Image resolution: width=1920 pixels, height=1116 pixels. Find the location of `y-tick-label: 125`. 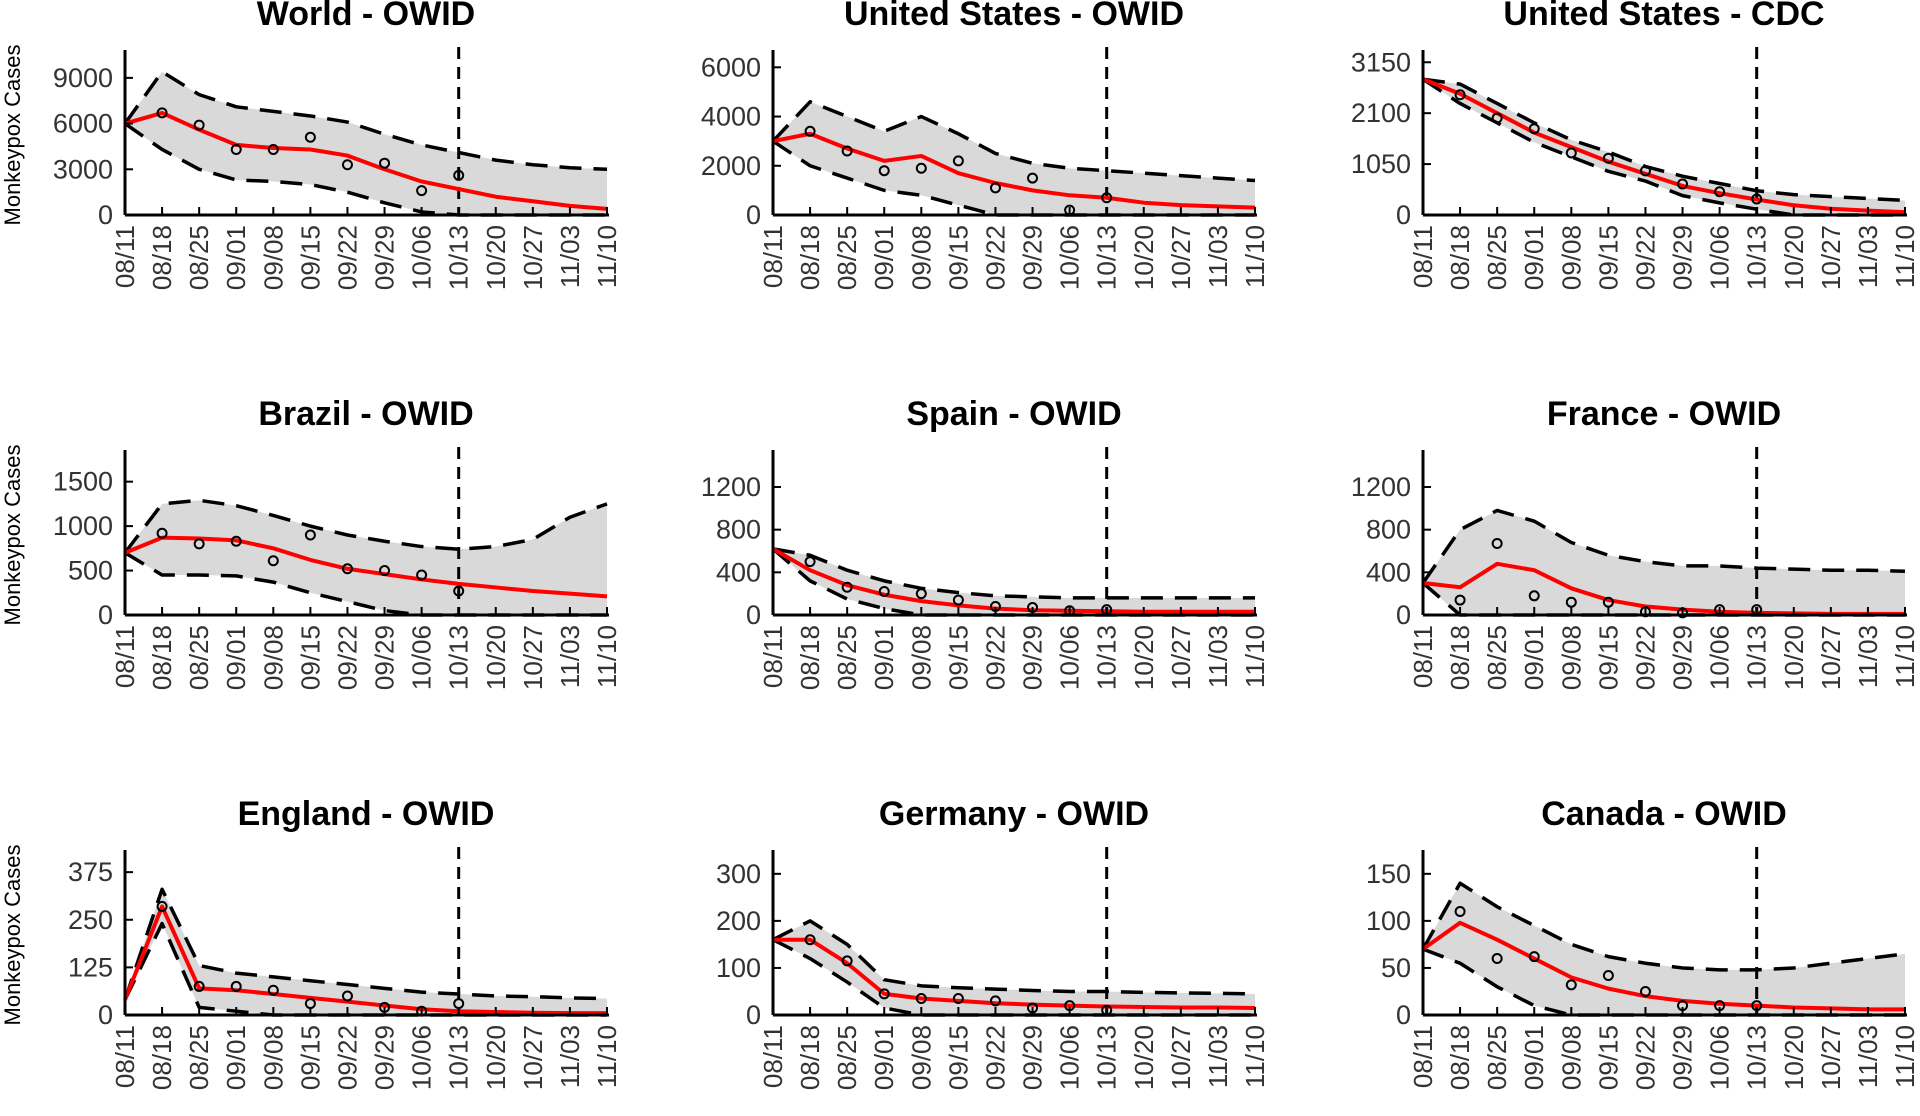

y-tick-label: 125 is located at coordinates (90, 967).